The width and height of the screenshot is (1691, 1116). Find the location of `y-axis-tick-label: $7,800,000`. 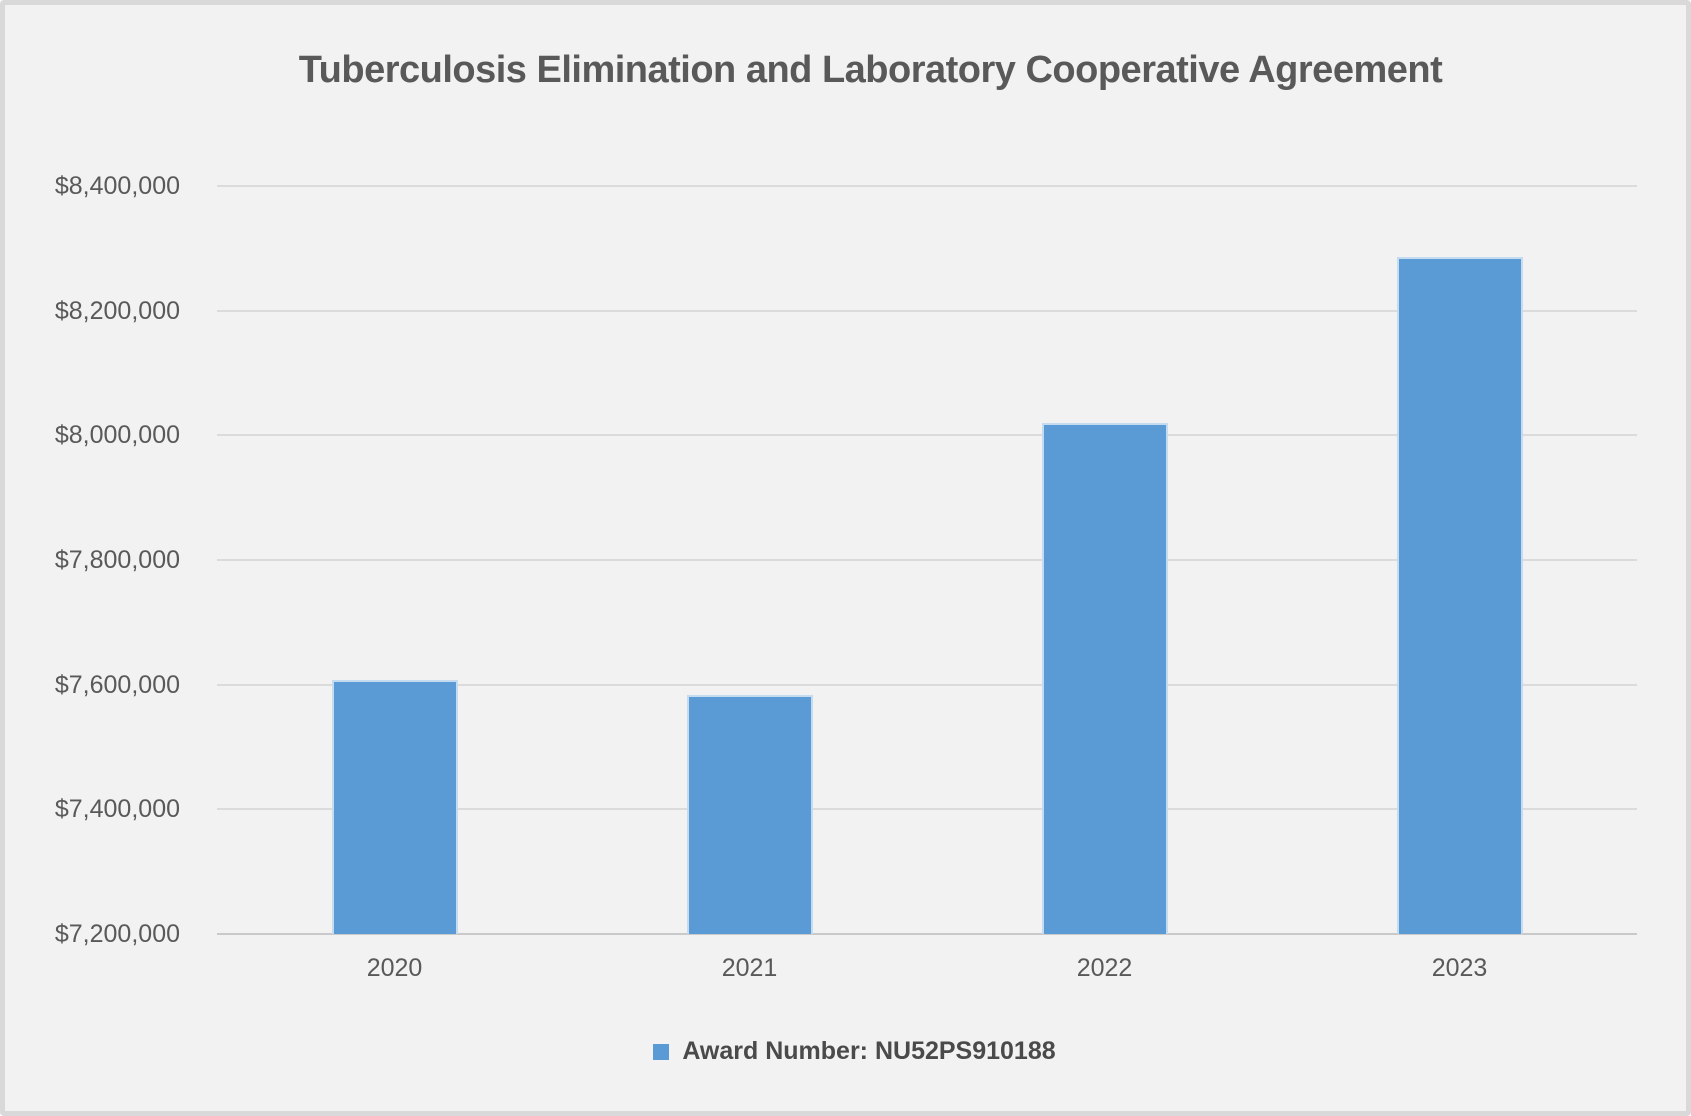

y-axis-tick-label: $7,800,000 is located at coordinates (117, 560).